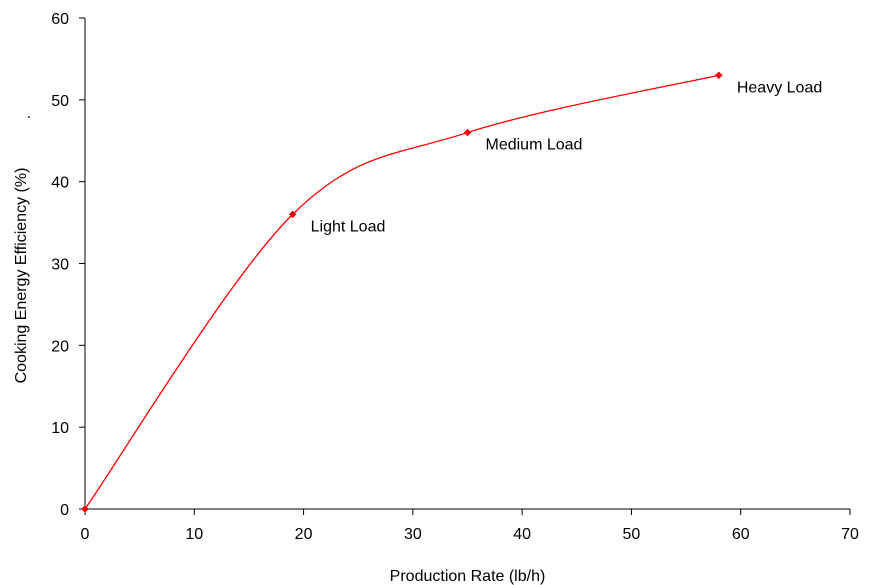 The width and height of the screenshot is (871, 585). I want to click on y-tick-label: 20, so click(60, 346).